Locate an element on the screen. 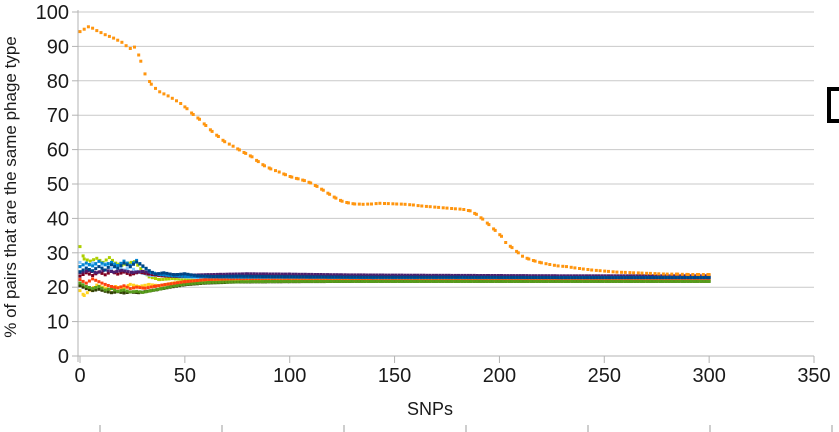 This screenshot has height=432, width=839. y-tick-label: 70 is located at coordinates (58, 116).